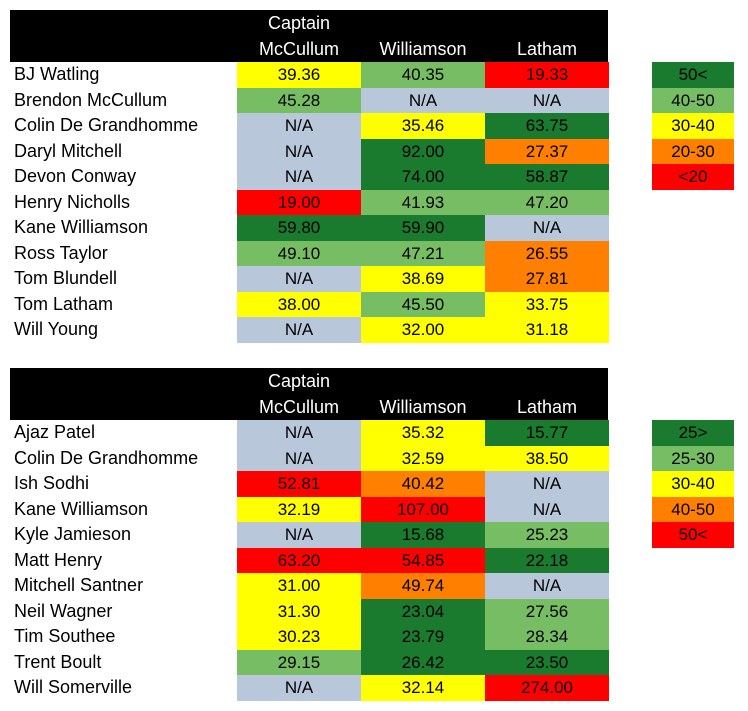 The height and width of the screenshot is (711, 748). I want to click on table-row: Tom Blundell N/A 38.69 27.81, so click(309, 279).